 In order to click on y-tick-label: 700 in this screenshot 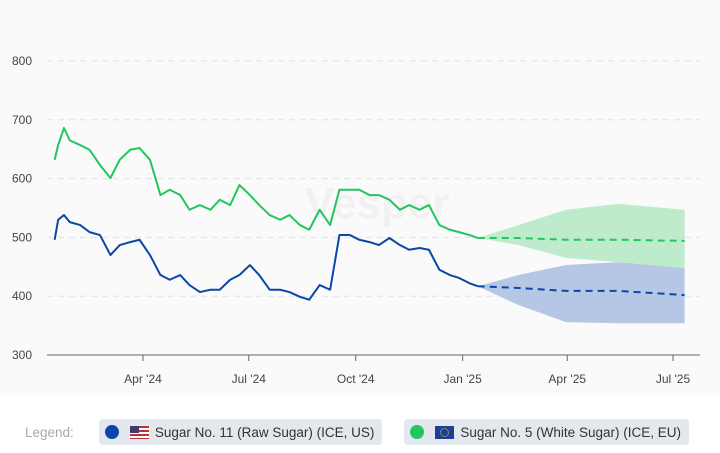, I will do `click(22, 120)`.